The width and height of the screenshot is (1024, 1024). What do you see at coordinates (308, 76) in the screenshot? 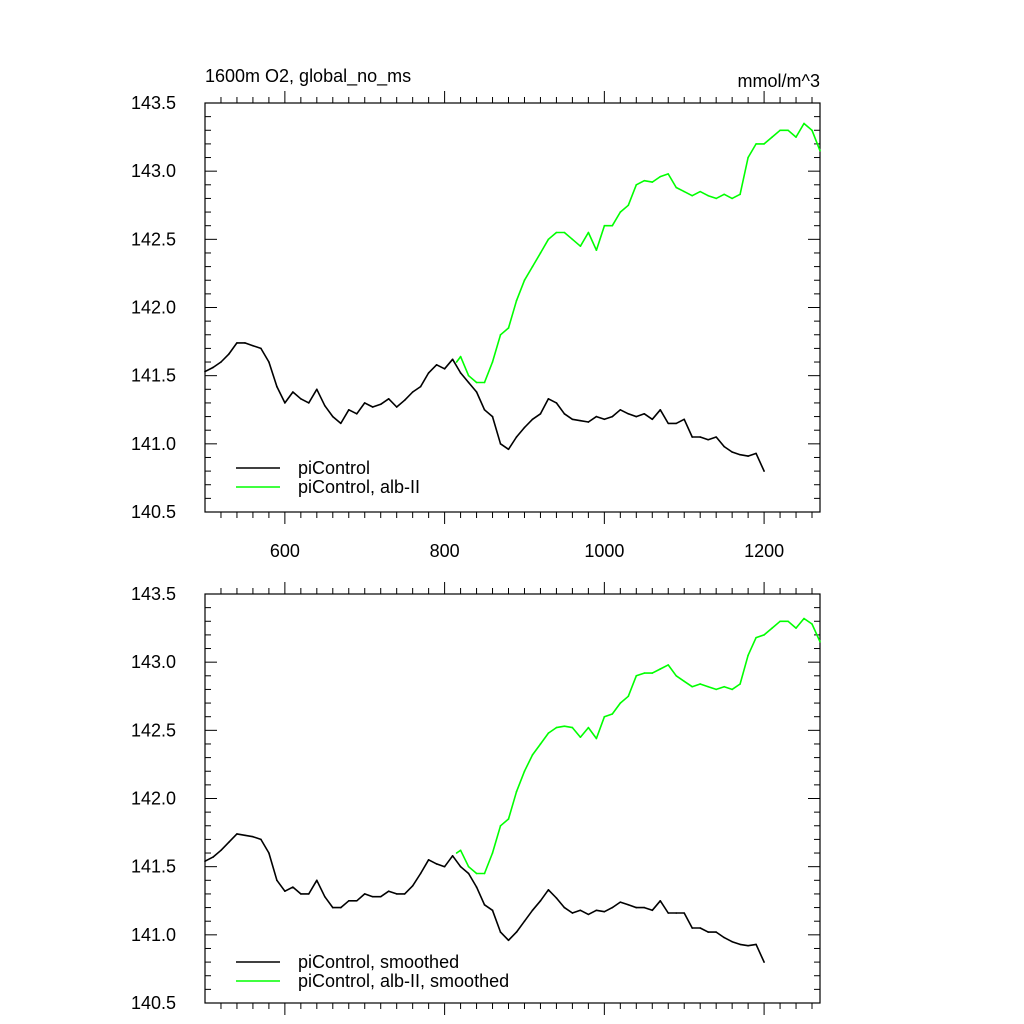
I see `chart-title: 1600m O2, global_no_ms` at bounding box center [308, 76].